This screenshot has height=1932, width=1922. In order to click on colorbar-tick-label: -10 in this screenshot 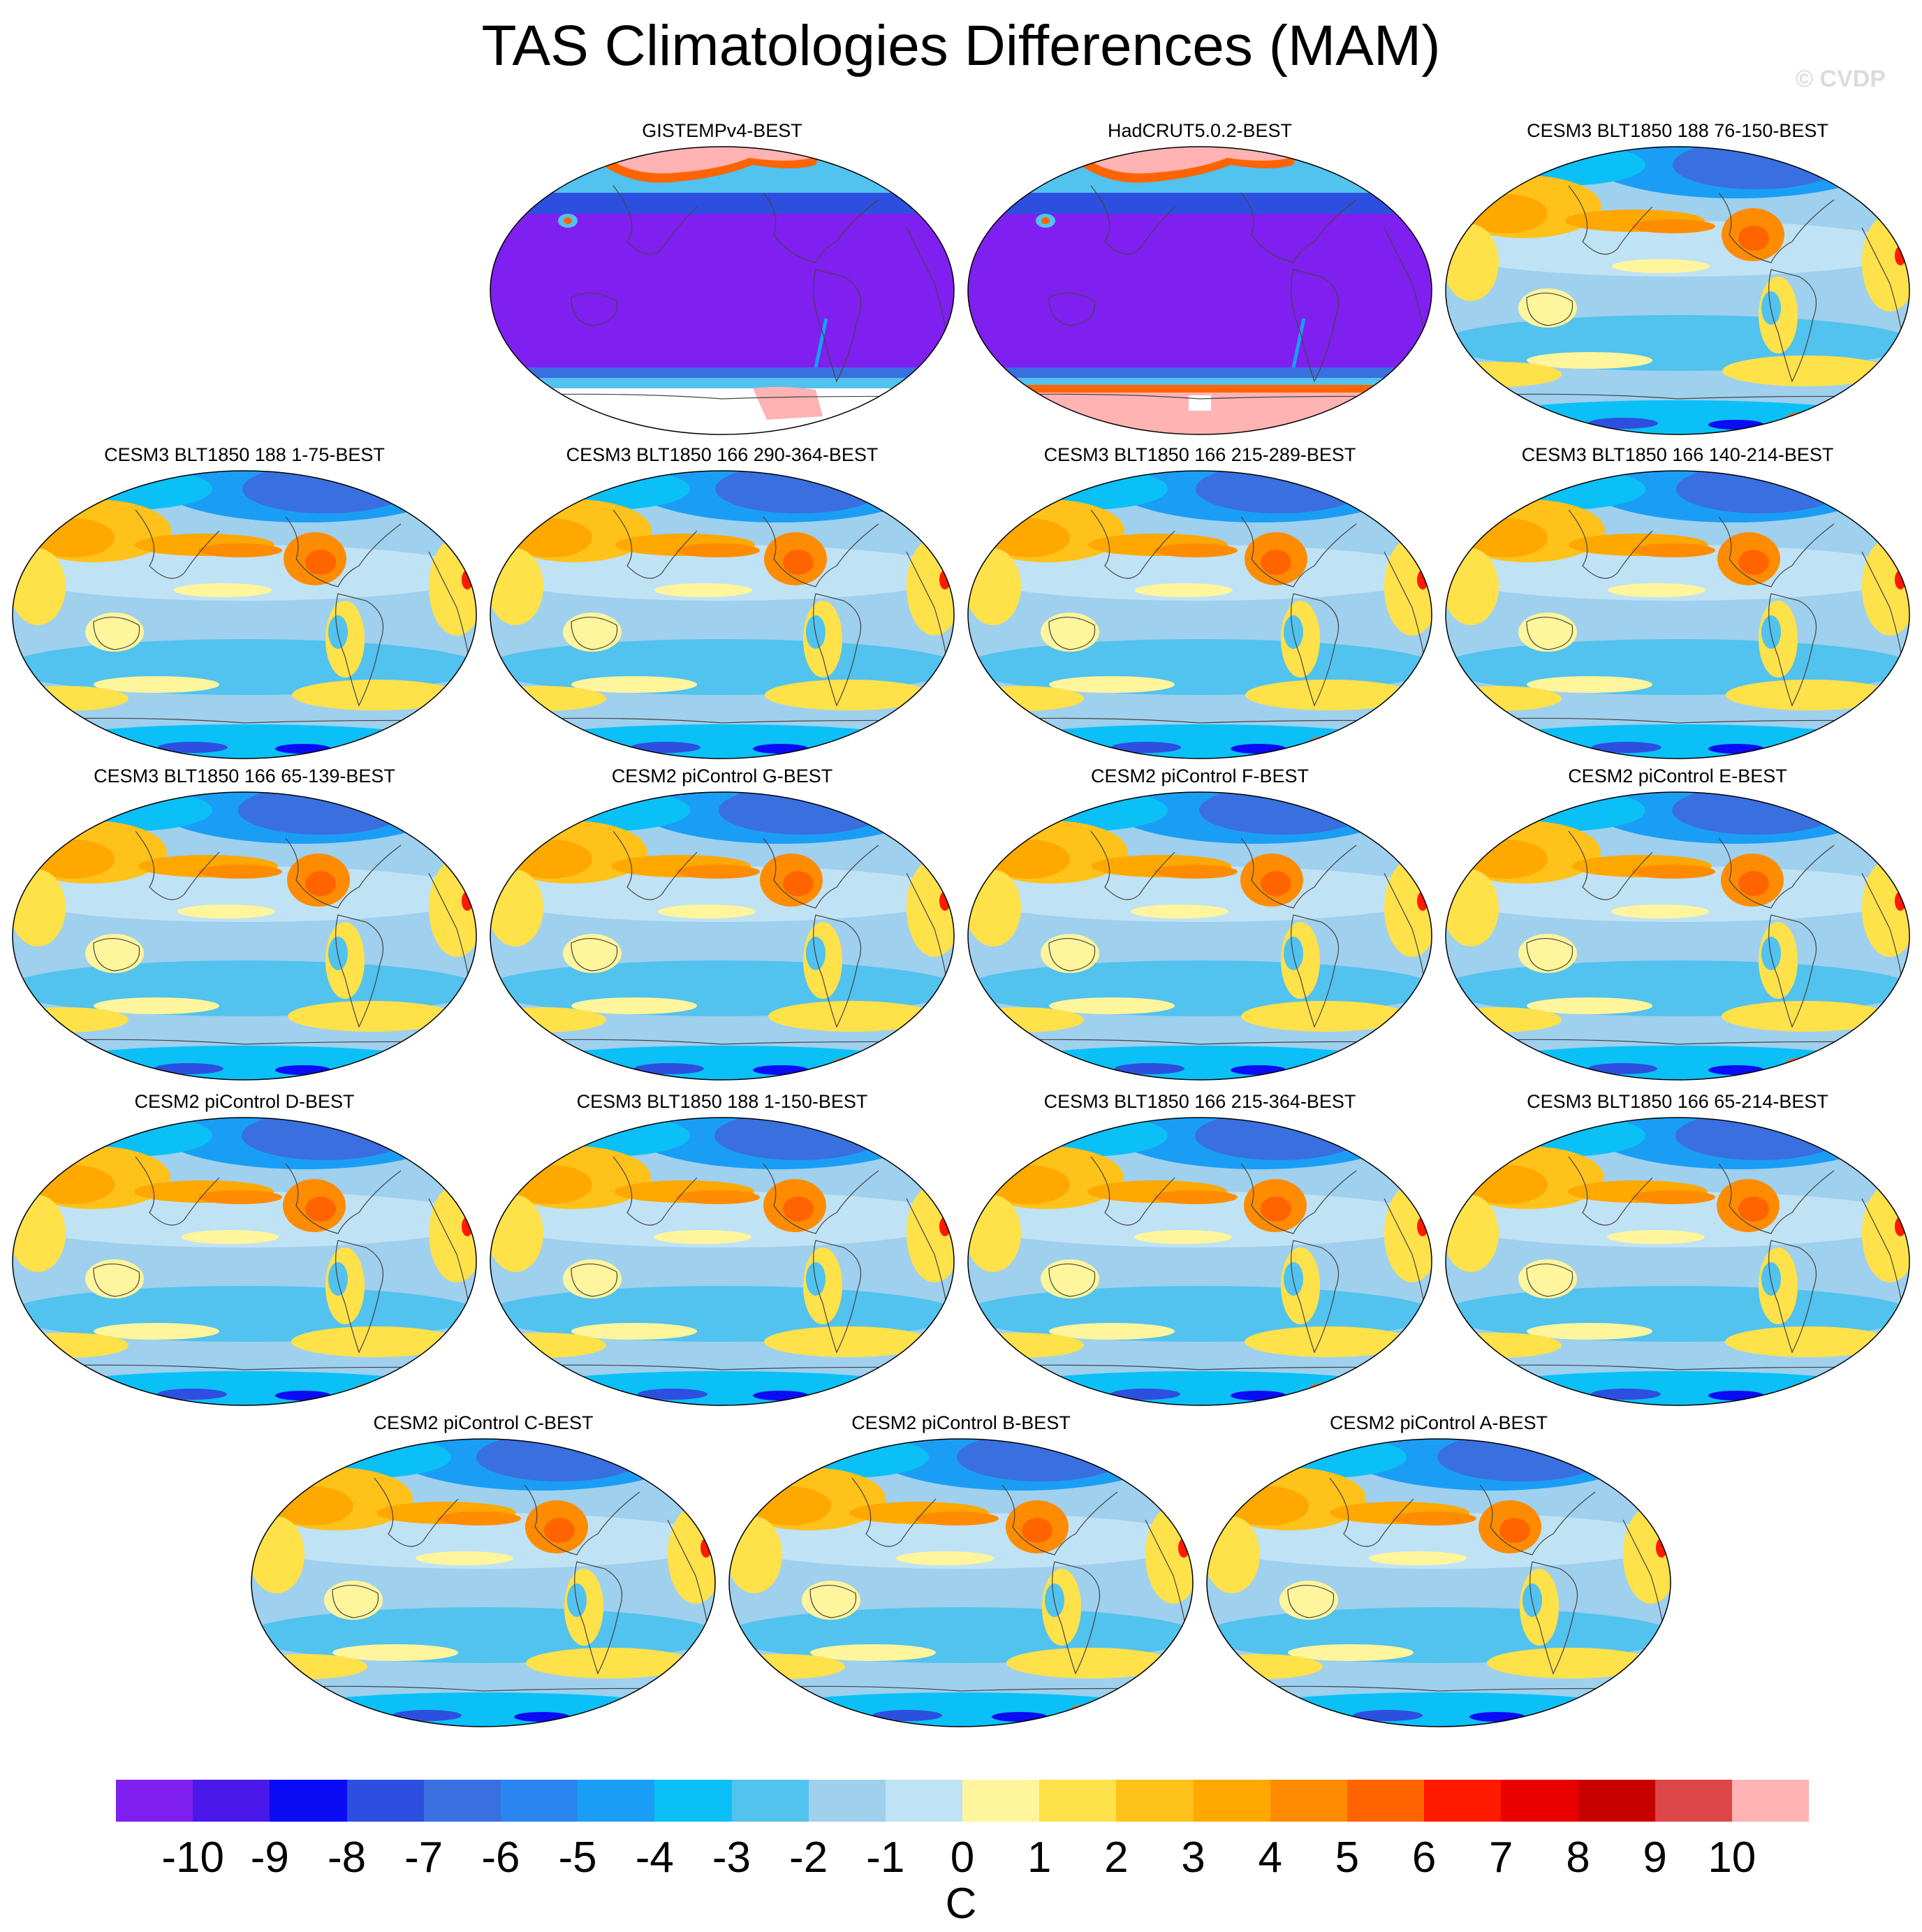, I will do `click(192, 1858)`.